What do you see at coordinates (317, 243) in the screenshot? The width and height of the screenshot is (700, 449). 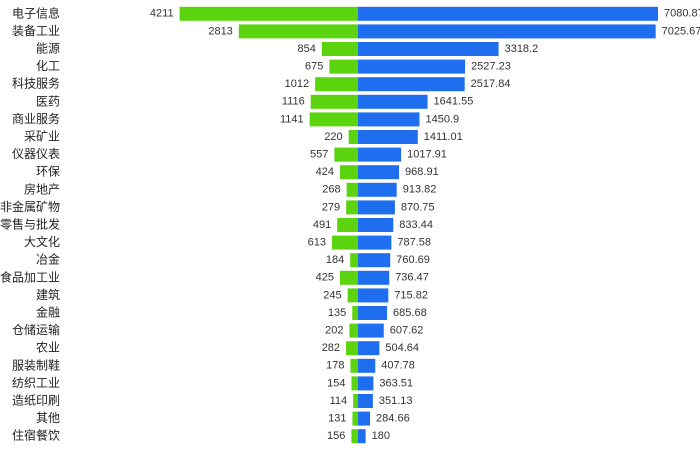 I see `bar-left-label: 613` at bounding box center [317, 243].